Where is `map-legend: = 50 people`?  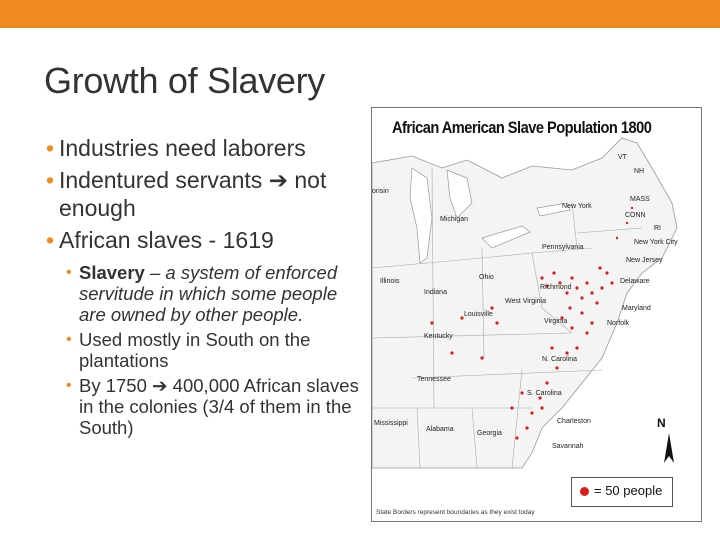 map-legend: = 50 people is located at coordinates (622, 492).